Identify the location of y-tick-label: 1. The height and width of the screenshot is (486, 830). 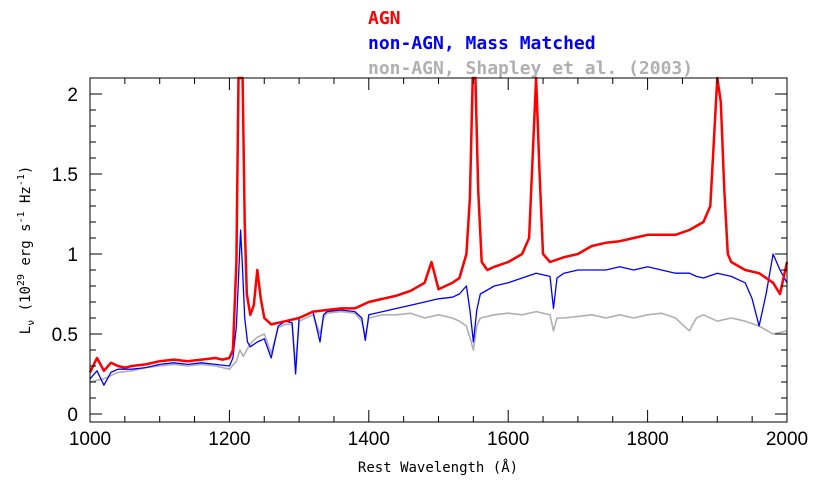
(72, 255).